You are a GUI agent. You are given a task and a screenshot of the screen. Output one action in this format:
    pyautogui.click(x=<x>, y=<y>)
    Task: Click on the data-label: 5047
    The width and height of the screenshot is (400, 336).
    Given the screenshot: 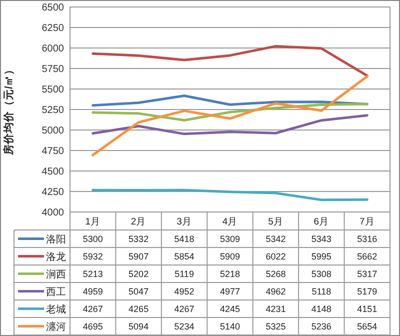 What is the action you would take?
    pyautogui.click(x=138, y=291)
    